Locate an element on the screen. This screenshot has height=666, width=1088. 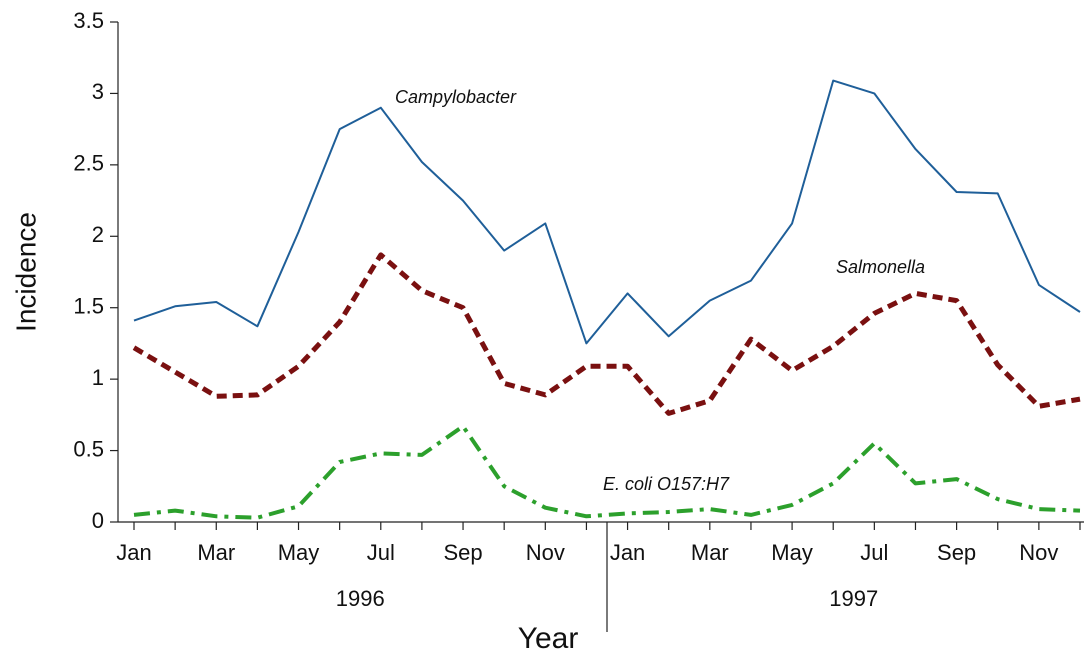
series-label: Salmonella is located at coordinates (880, 267).